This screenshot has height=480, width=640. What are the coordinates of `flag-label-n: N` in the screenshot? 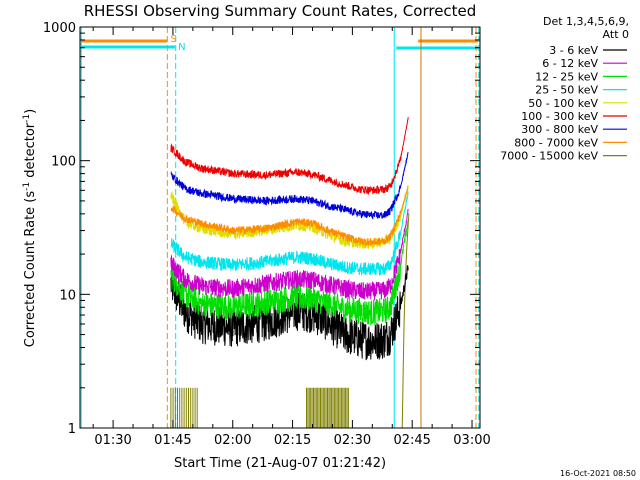 It's located at (181, 47).